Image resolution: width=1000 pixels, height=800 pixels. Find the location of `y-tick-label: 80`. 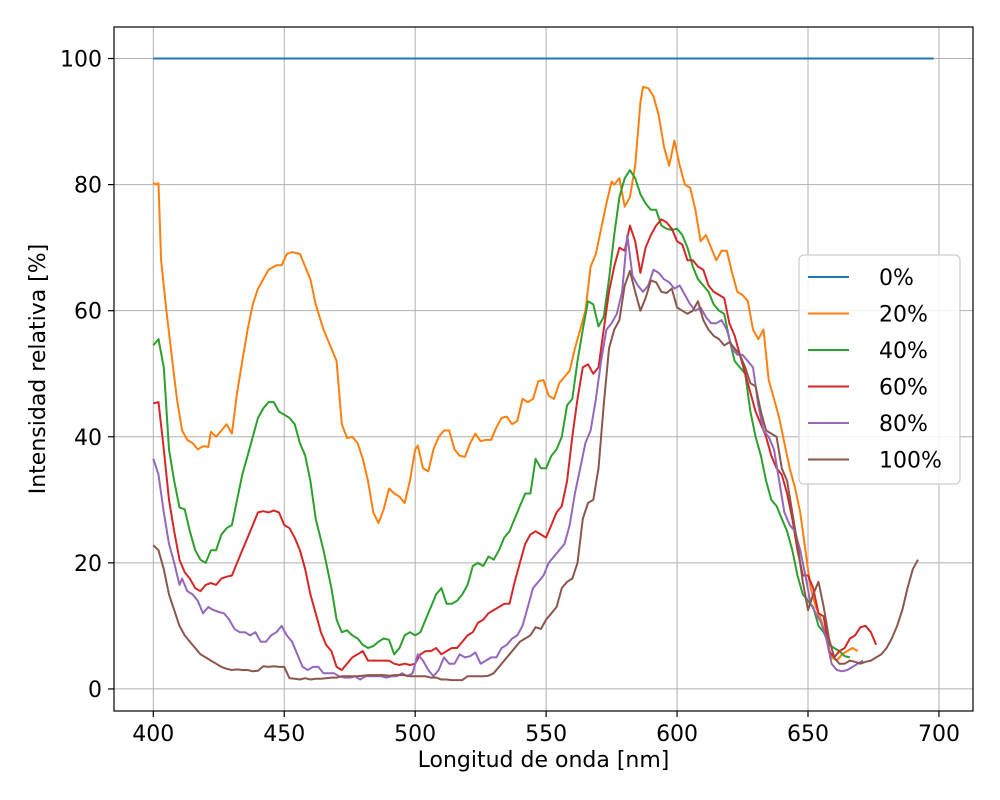

y-tick-label: 80 is located at coordinates (88, 186).